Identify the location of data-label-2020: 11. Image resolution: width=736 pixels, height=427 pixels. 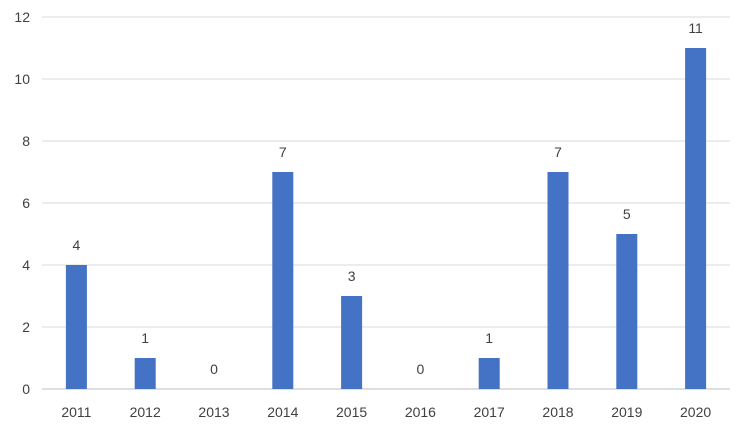
(695, 28).